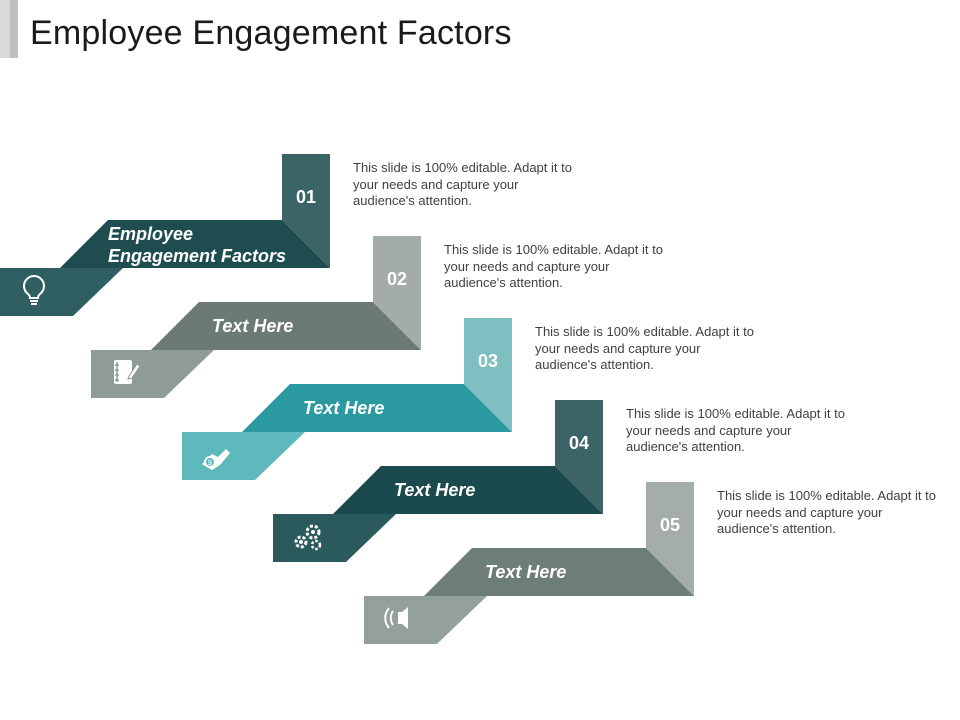 The width and height of the screenshot is (960, 720). Describe the element at coordinates (34, 290) in the screenshot. I see `lightbulb-icon` at that location.